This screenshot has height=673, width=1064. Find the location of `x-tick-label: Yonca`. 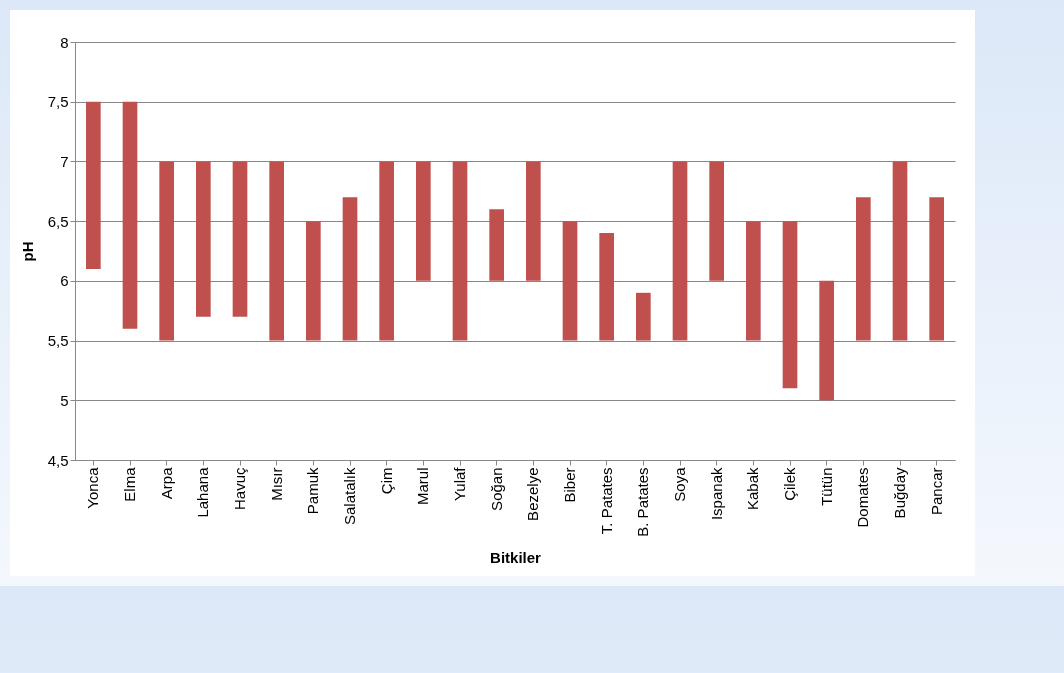

x-tick-label: Yonca is located at coordinates (93, 487).